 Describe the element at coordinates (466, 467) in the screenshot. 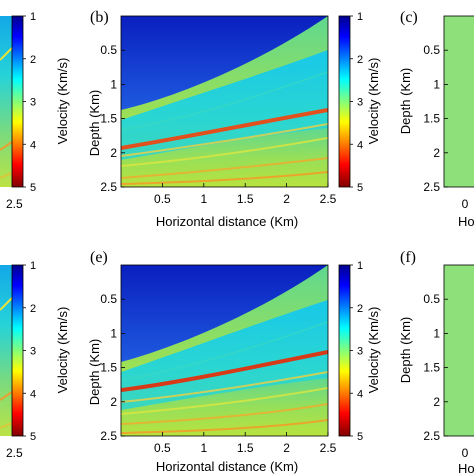

I see `panel-f-x-label: Ho` at that location.